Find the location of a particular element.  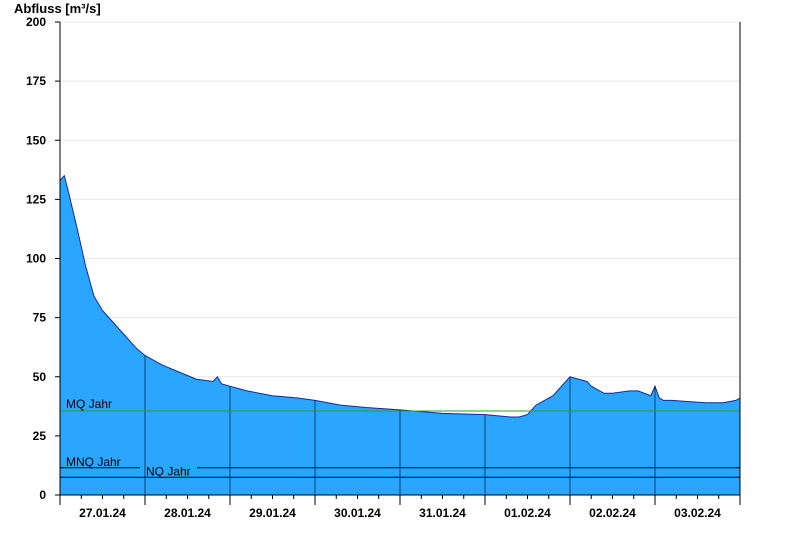

x-tick-label-7: 03.02.24 is located at coordinates (697, 513).